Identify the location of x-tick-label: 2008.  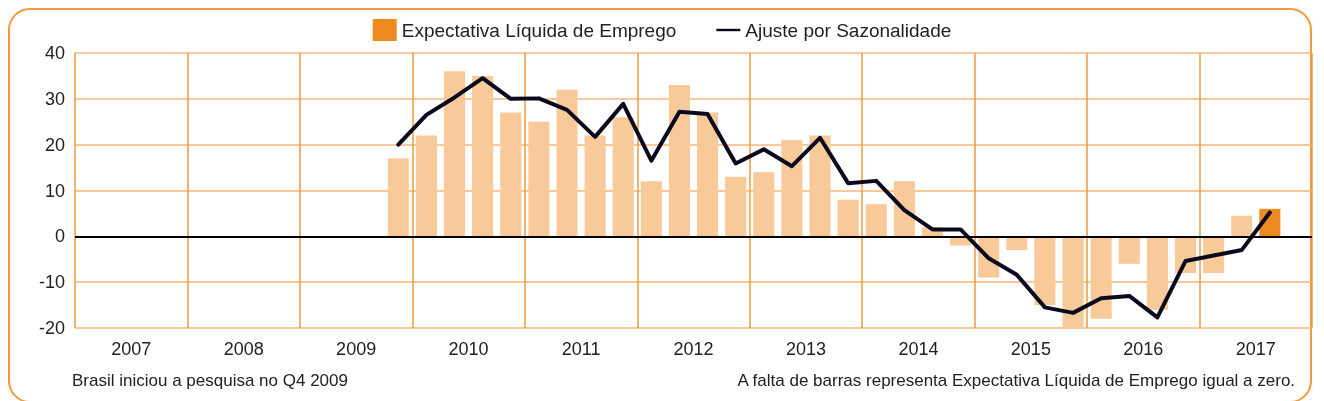
(243, 349).